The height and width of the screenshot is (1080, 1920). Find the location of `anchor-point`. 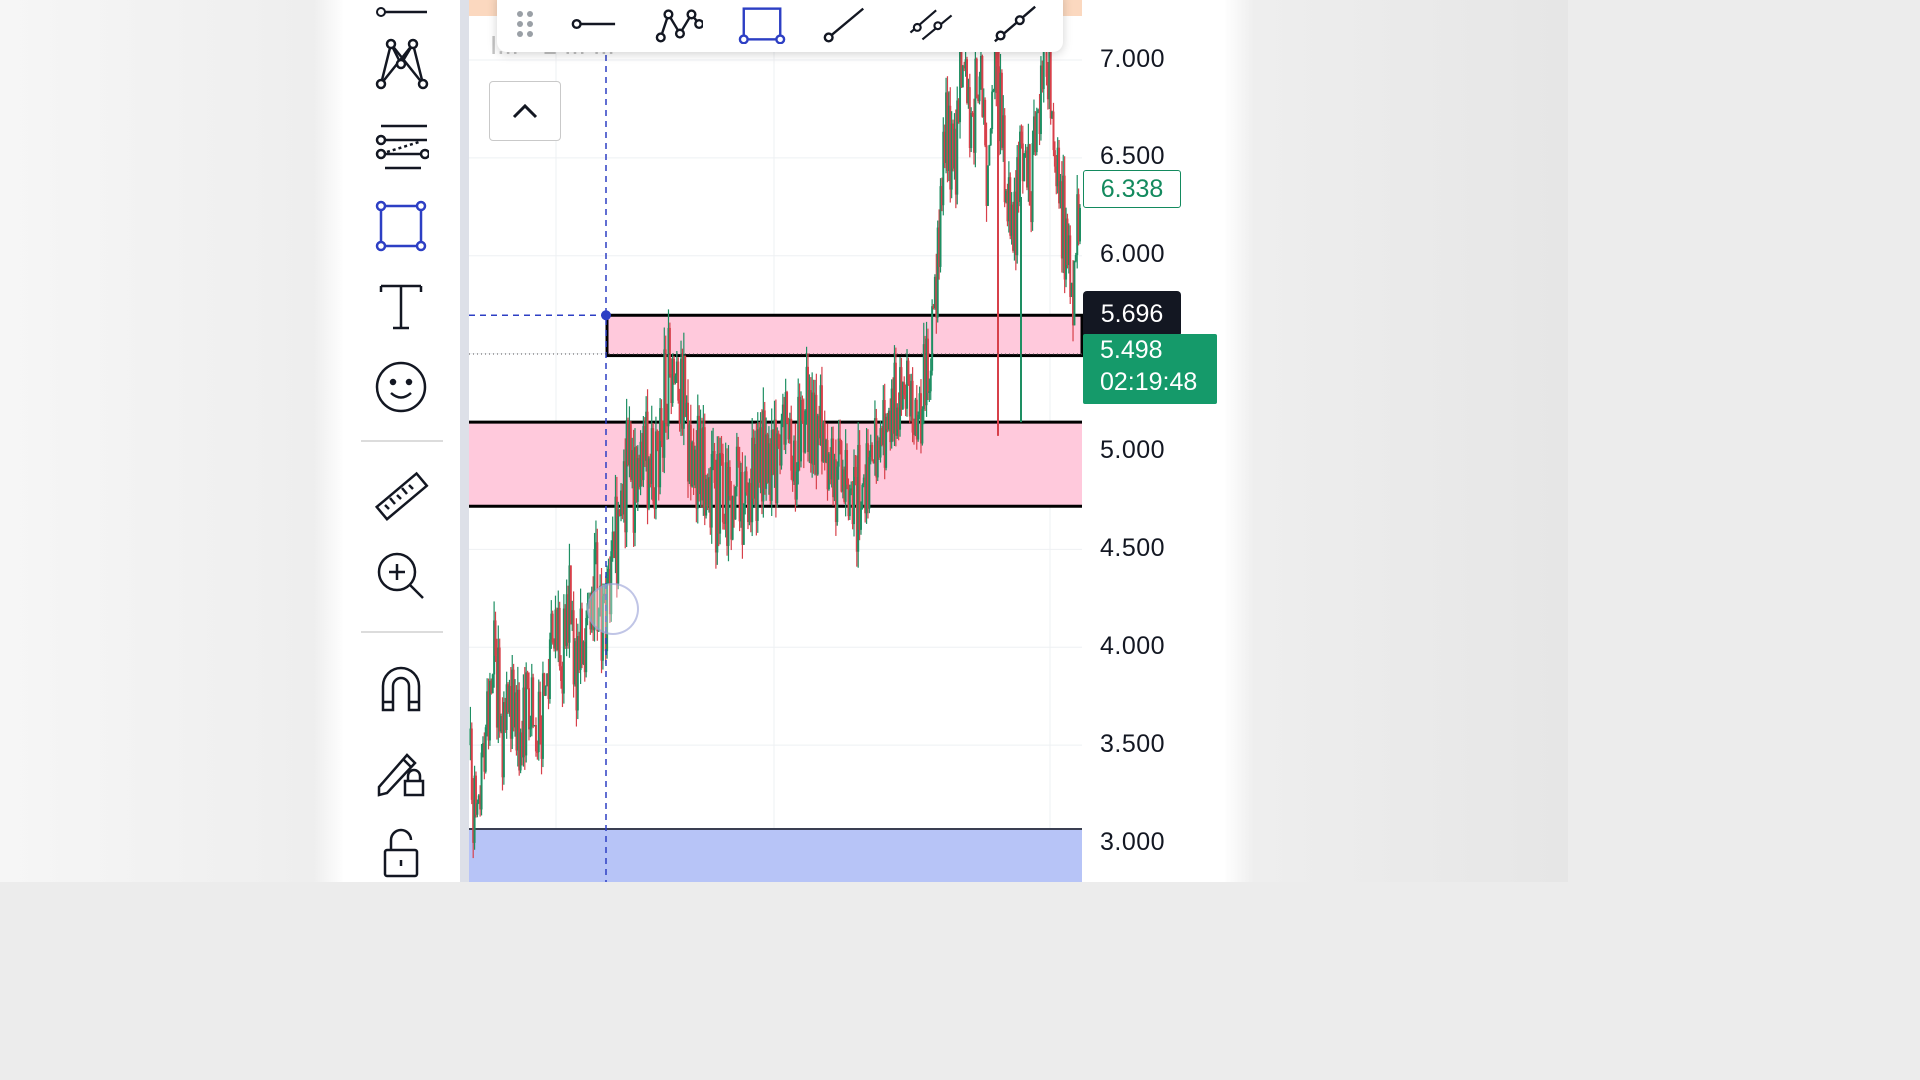

anchor-point is located at coordinates (606, 315).